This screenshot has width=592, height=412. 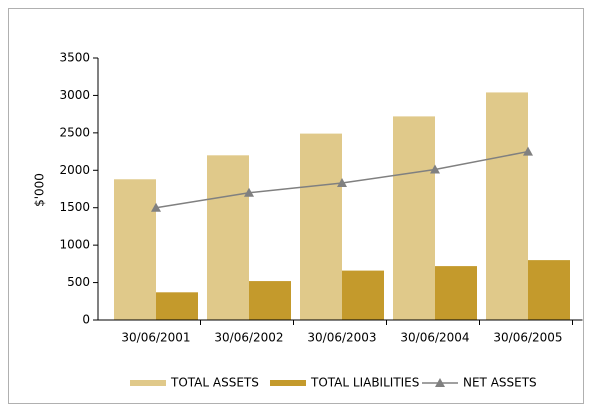 I want to click on y-tick-label: 3000, so click(x=74, y=95).